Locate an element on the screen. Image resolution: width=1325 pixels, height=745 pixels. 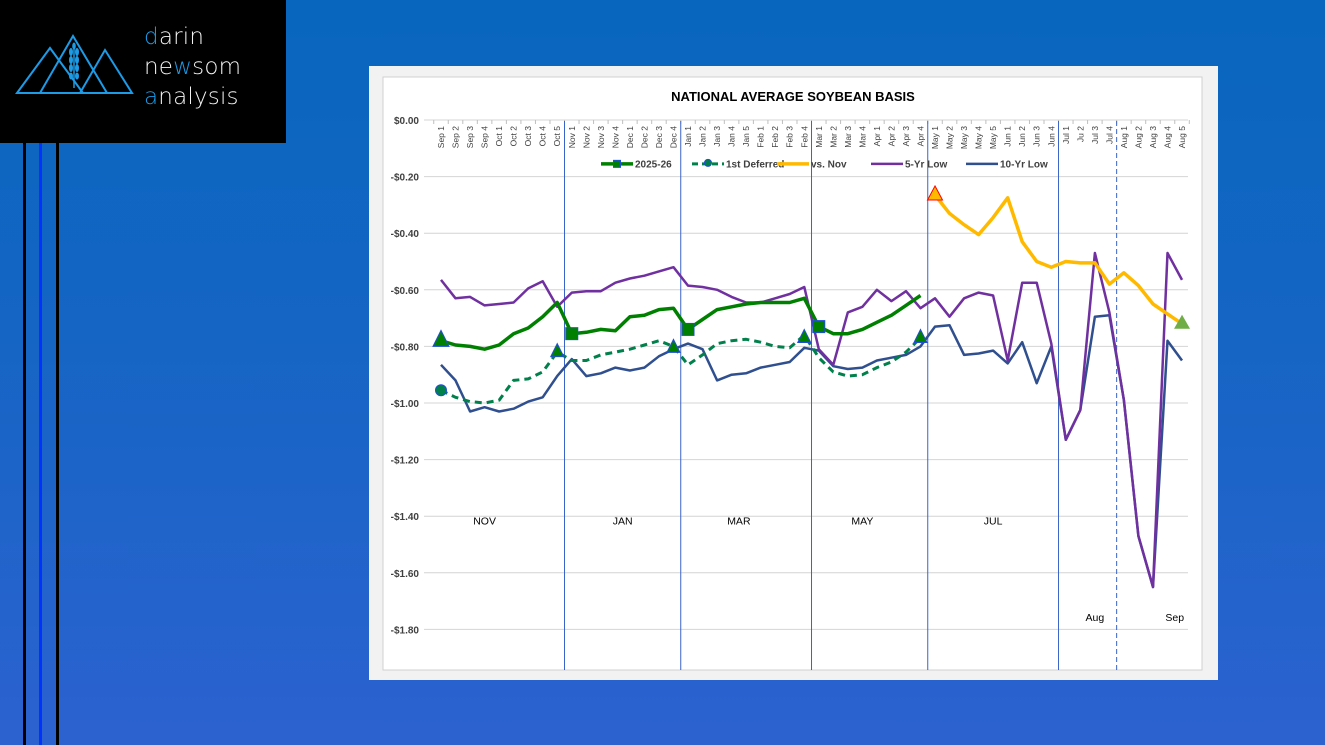
y-tick-label: $0.00 is located at coordinates (406, 121).